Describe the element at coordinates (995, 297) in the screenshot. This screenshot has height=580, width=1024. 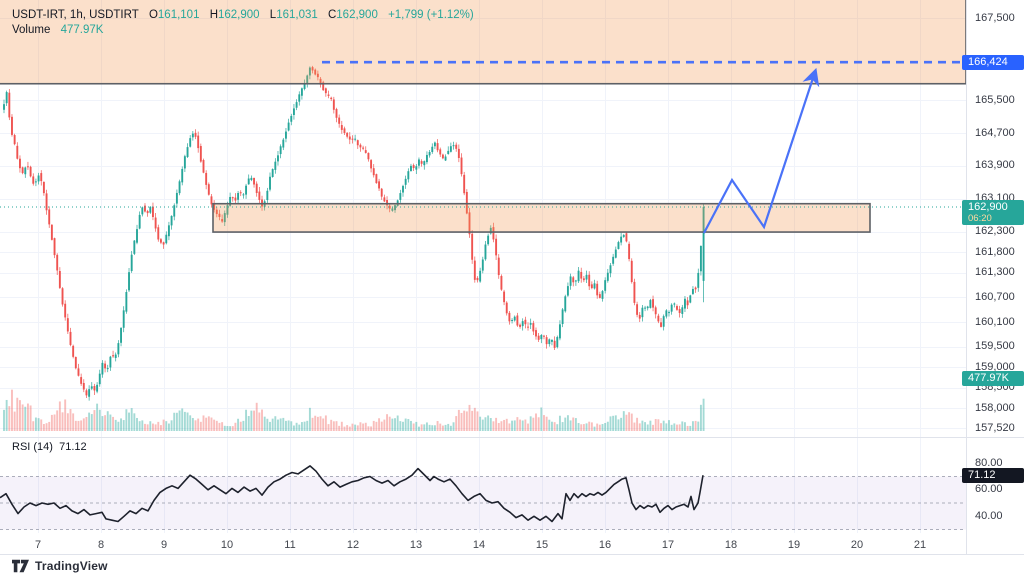
I see `price-axis-label: 160,700` at that location.